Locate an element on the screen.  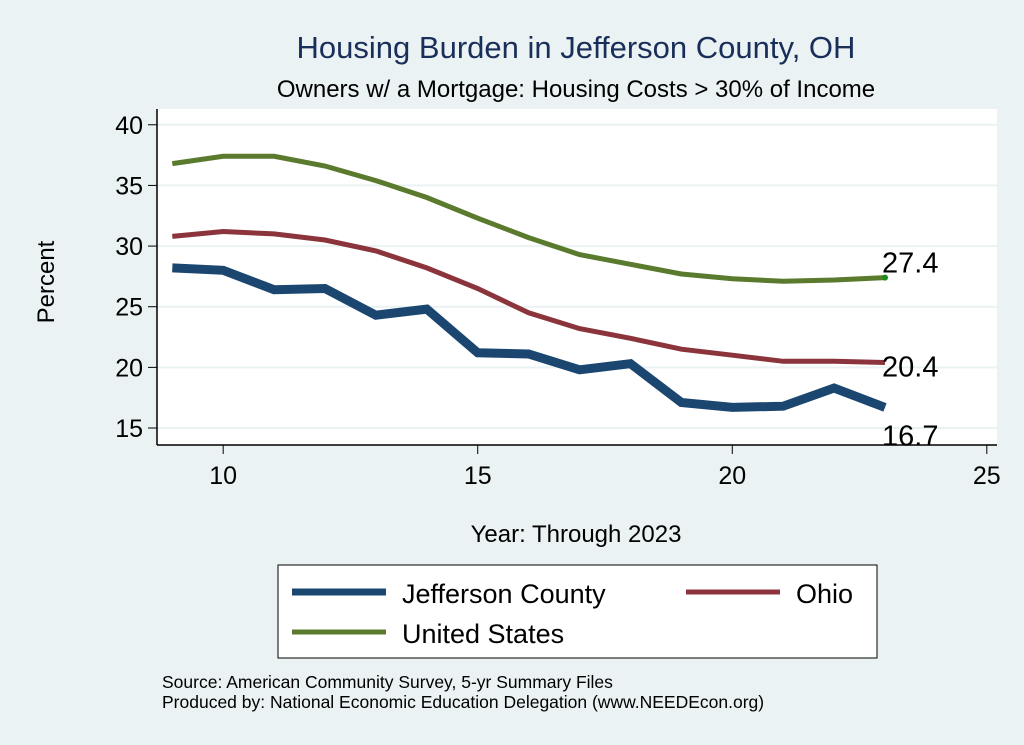
y-tick-label-20: 20 is located at coordinates (129, 368).